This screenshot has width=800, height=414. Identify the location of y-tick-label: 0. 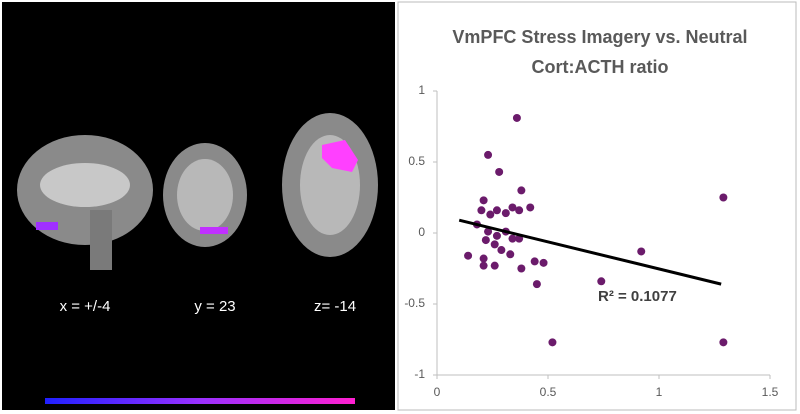
(421, 232).